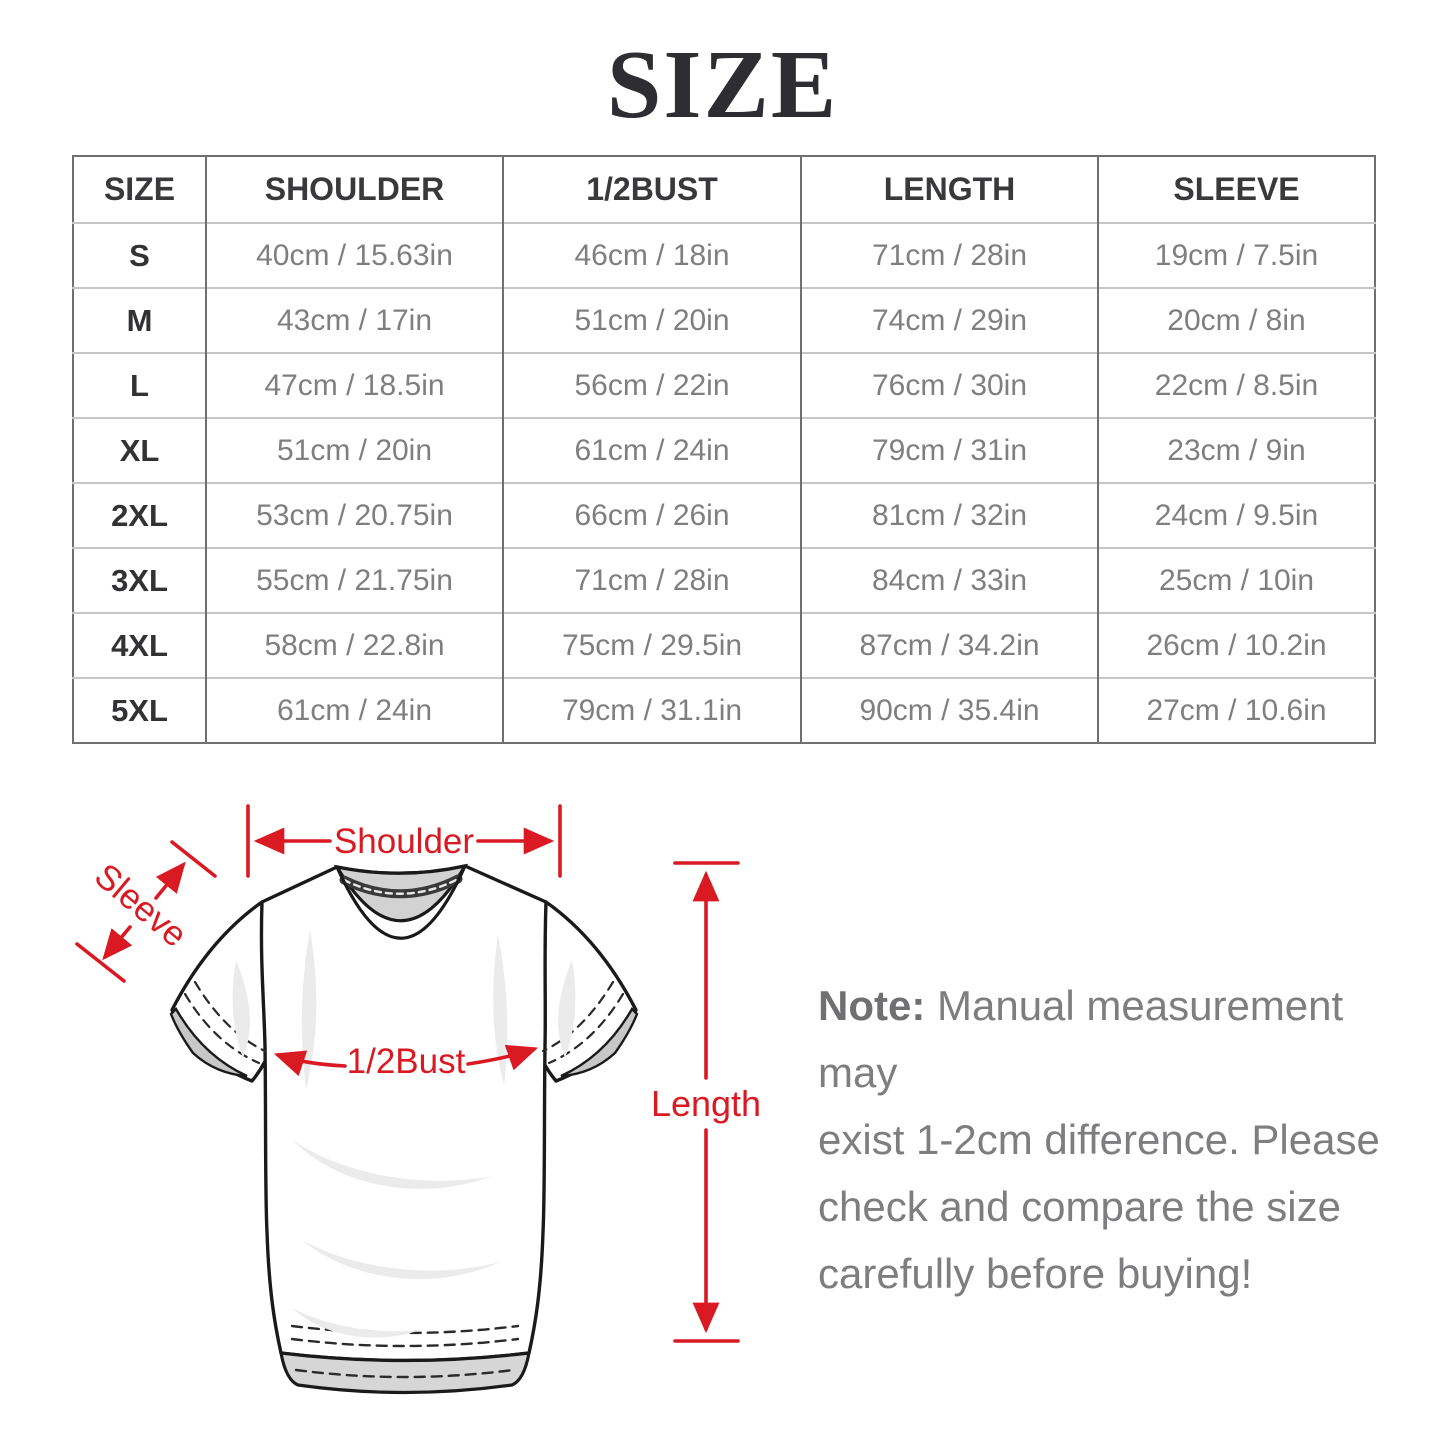 The height and width of the screenshot is (1445, 1445). I want to click on tshirt-collar, so click(401, 901).